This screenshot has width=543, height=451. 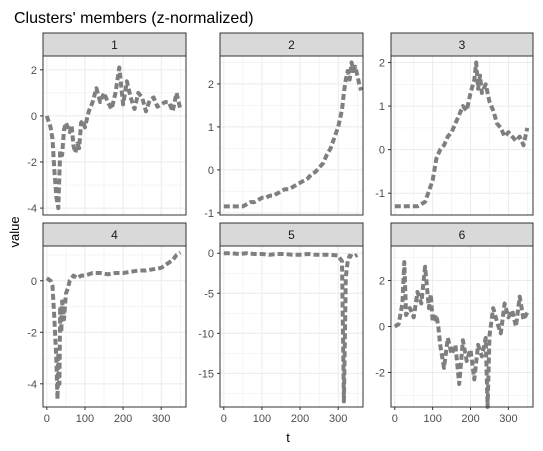 I want to click on strip-label: 2, so click(x=291, y=45).